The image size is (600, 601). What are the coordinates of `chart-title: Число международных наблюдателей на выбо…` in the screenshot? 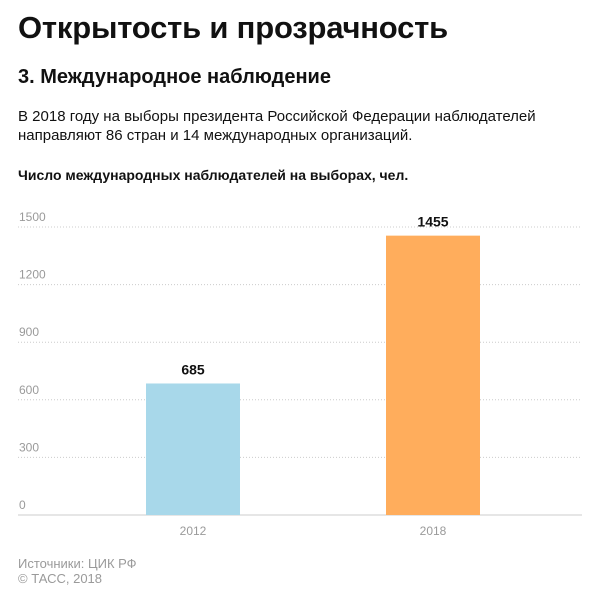 It's located at (213, 175).